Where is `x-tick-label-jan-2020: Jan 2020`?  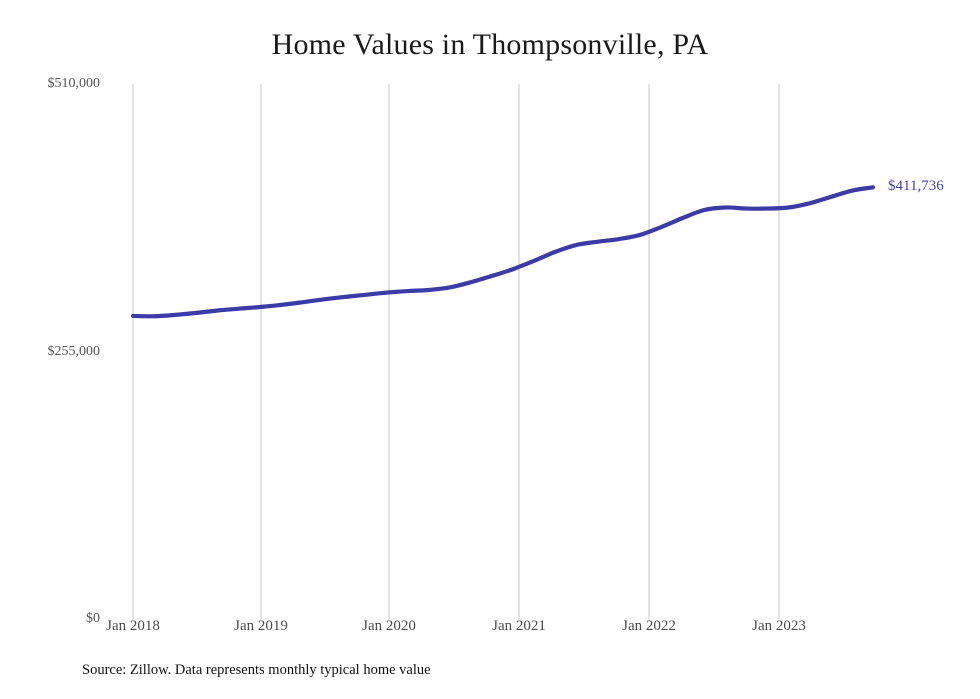
x-tick-label-jan-2020: Jan 2020 is located at coordinates (389, 626).